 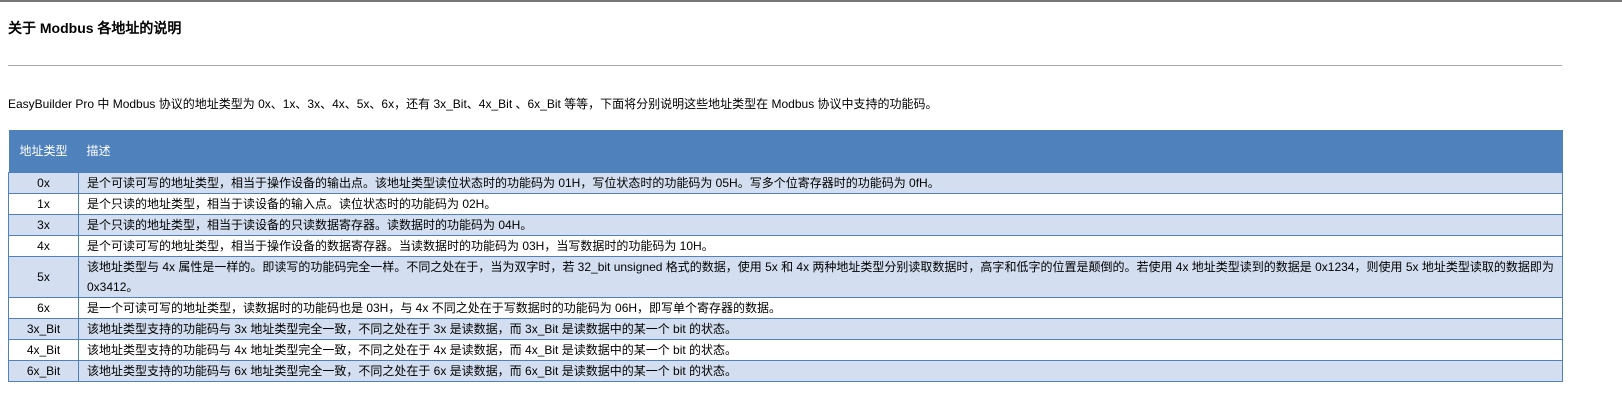 I want to click on top-border, so click(x=811, y=1).